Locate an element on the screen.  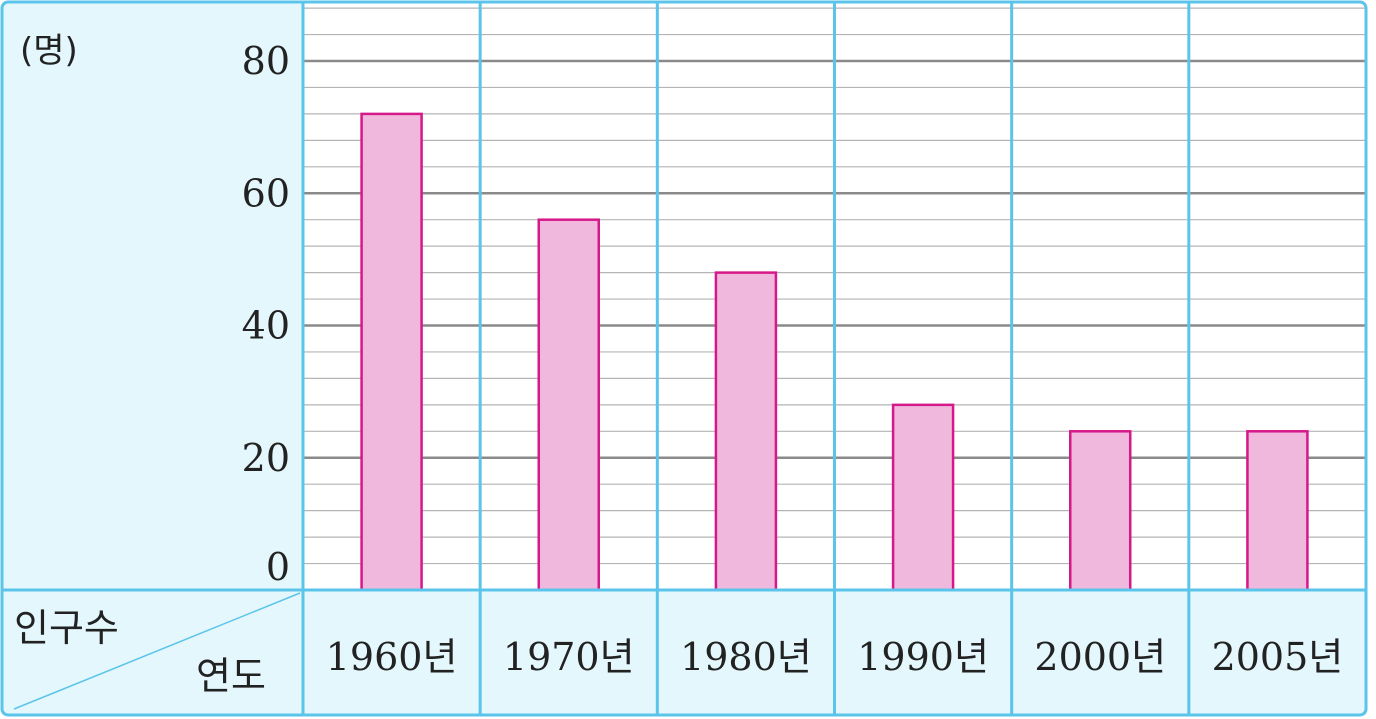
category-label: 2005년 is located at coordinates (1278, 657).